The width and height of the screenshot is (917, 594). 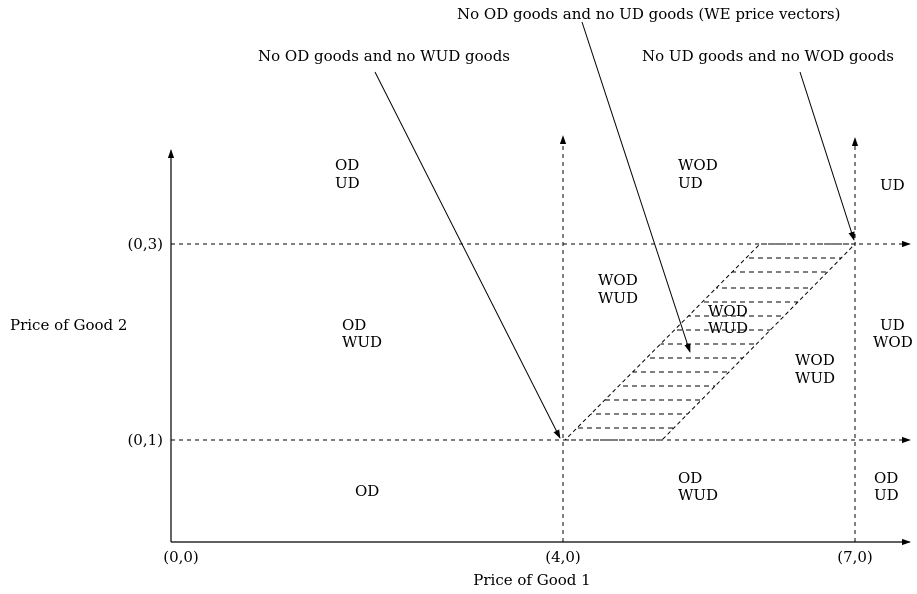 I want to click on region-top-right: UD, so click(x=892, y=185).